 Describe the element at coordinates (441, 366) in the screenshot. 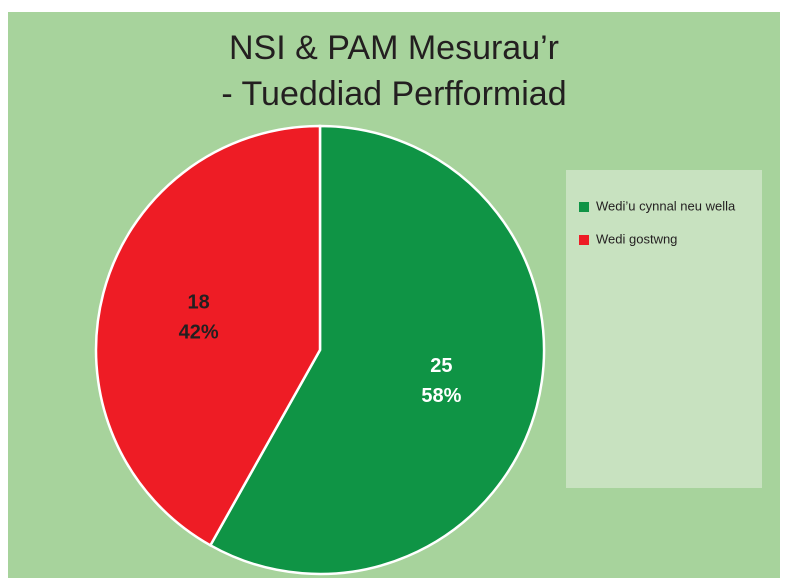

I see `data-label: 25` at that location.